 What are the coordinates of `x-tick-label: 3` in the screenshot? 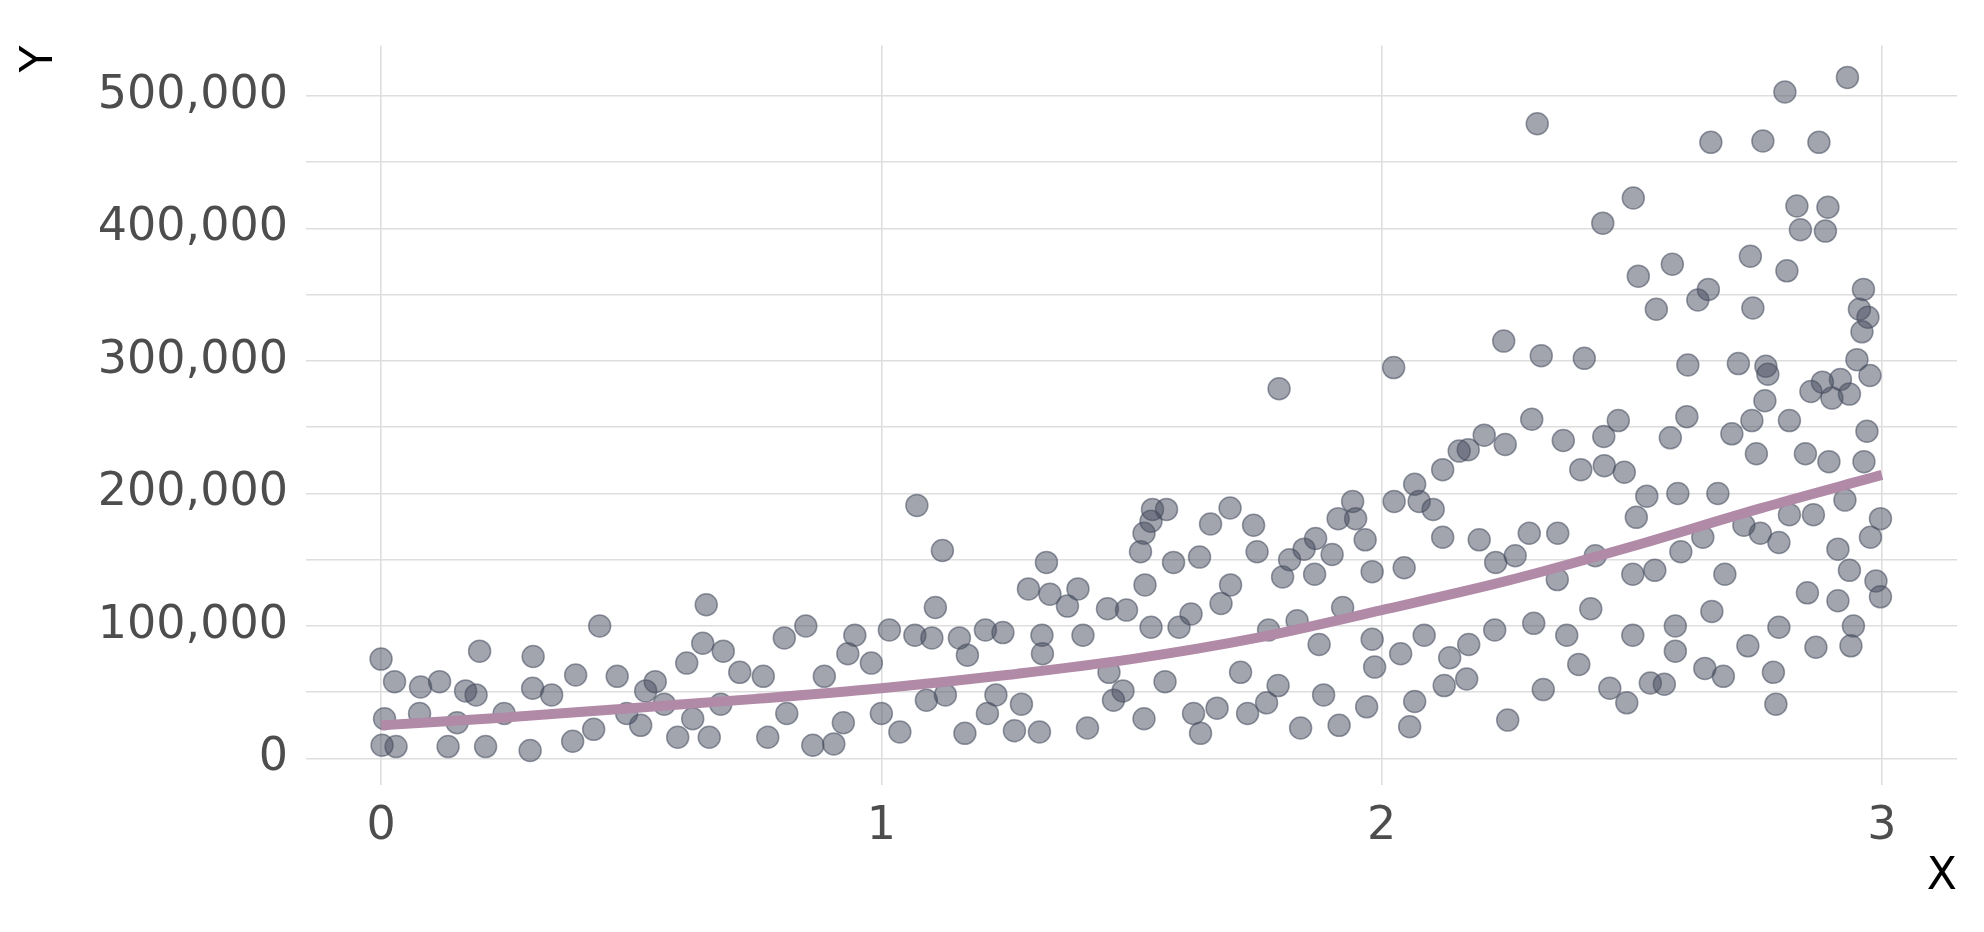 It's located at (1882, 822).